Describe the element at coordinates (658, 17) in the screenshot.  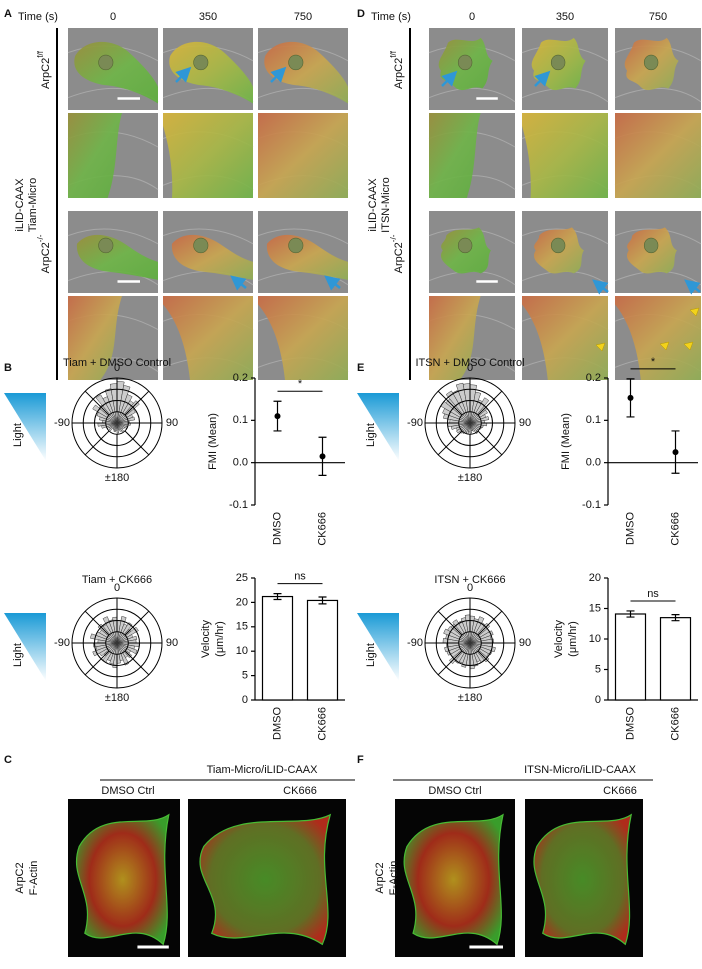
I see `time-point: 750` at that location.